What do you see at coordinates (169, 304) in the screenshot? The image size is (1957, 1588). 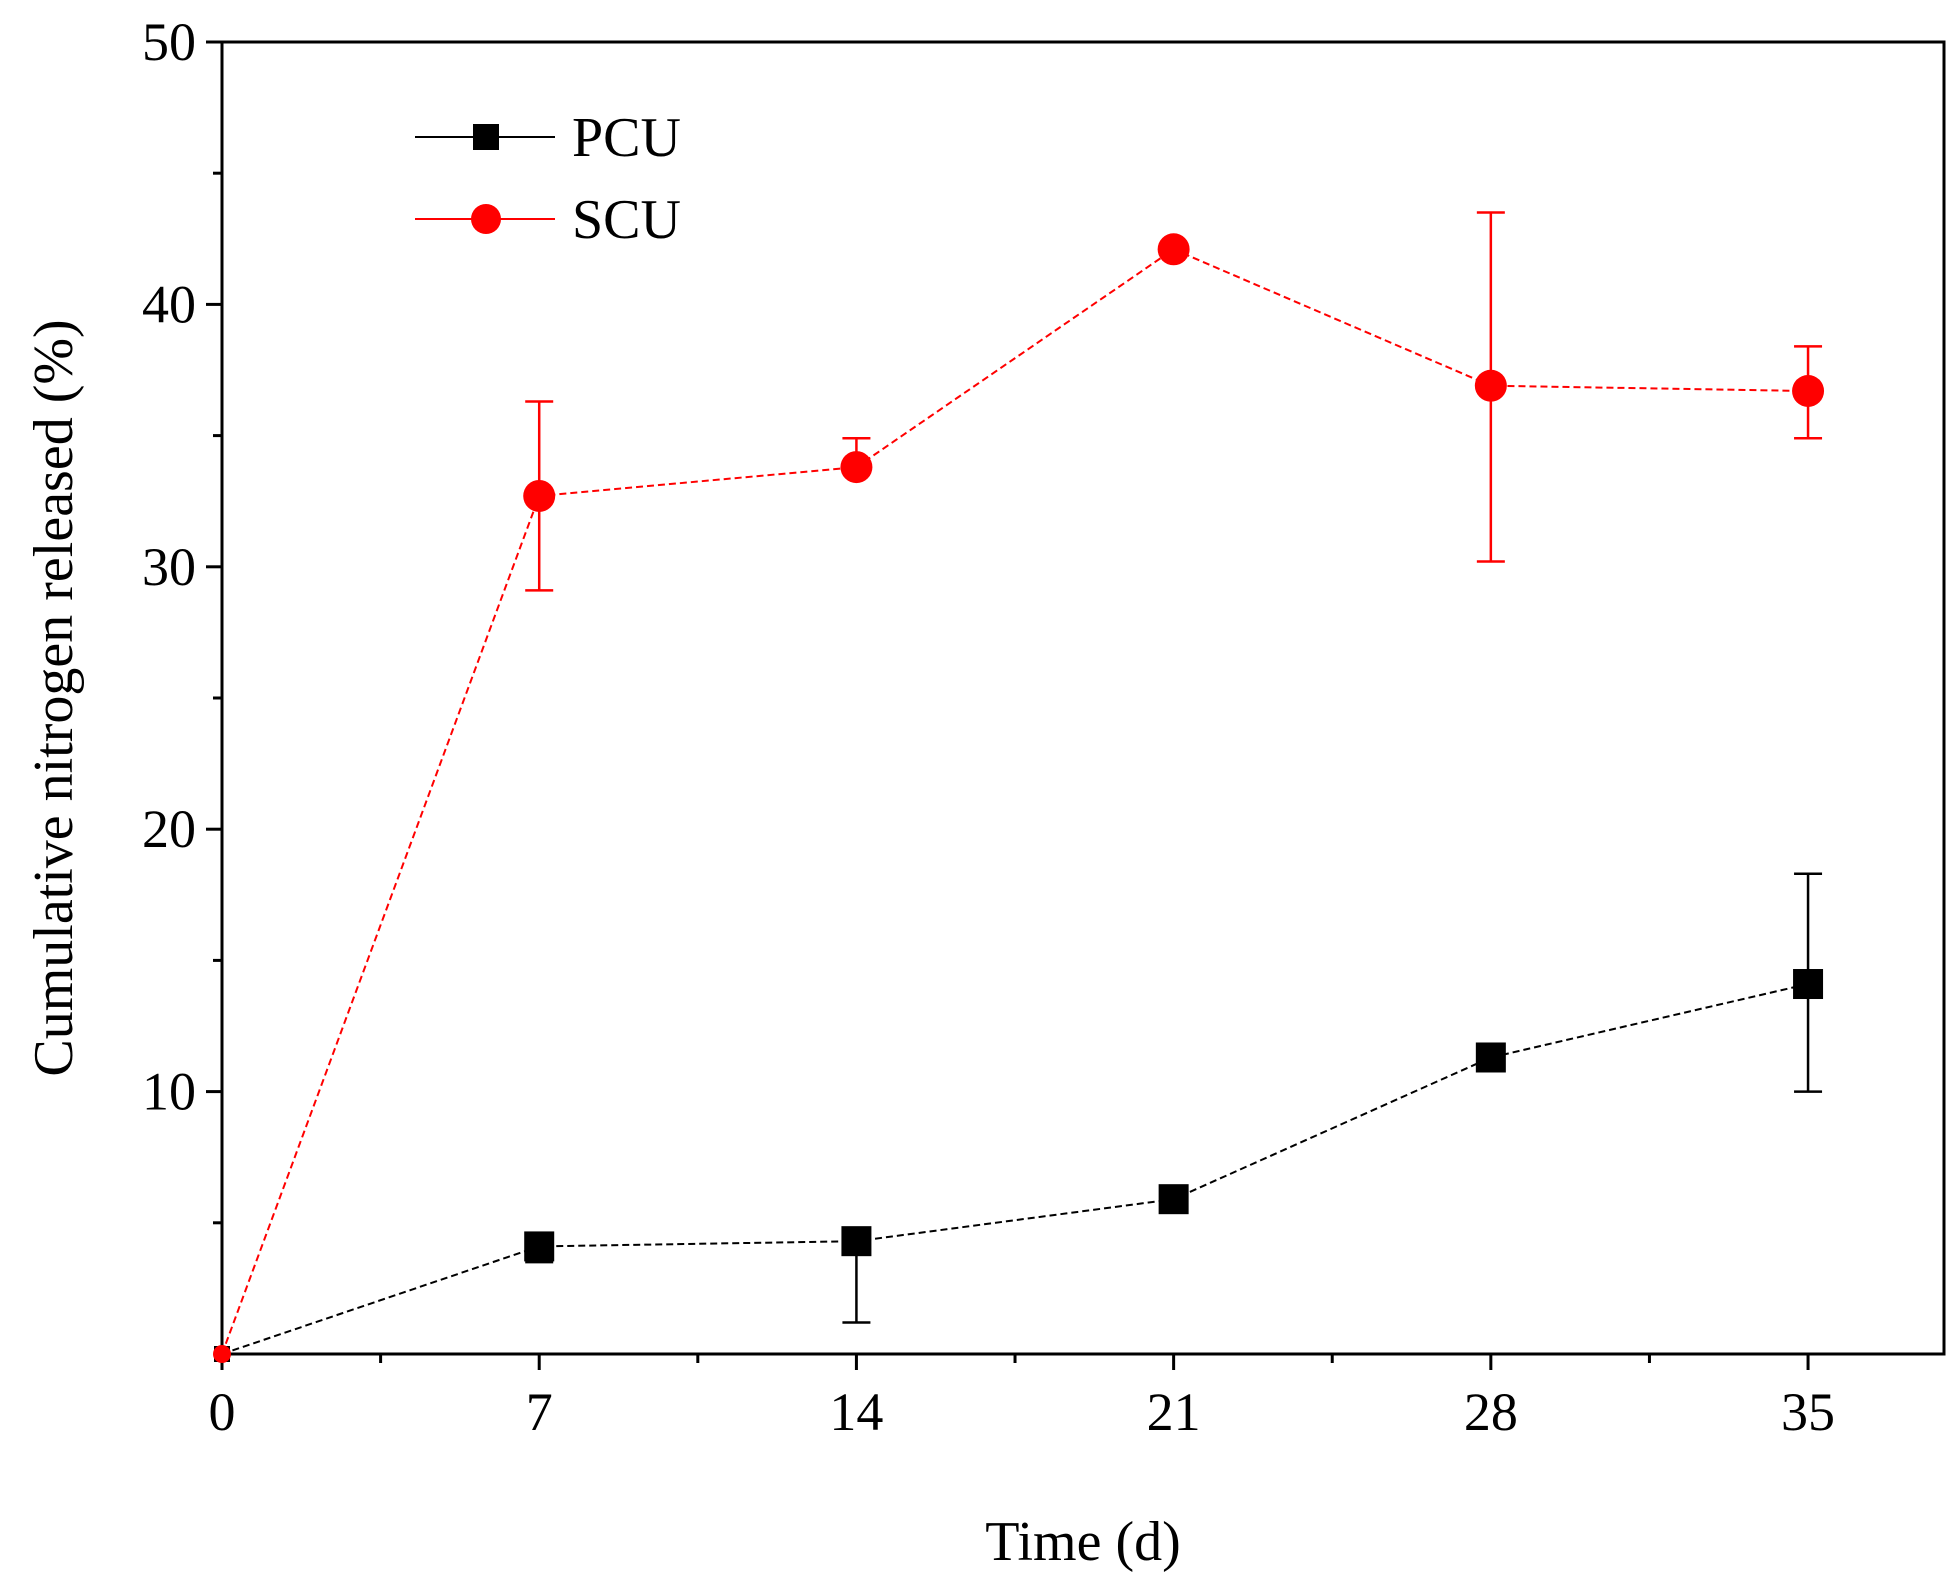 I see `y-tick-label: 40` at bounding box center [169, 304].